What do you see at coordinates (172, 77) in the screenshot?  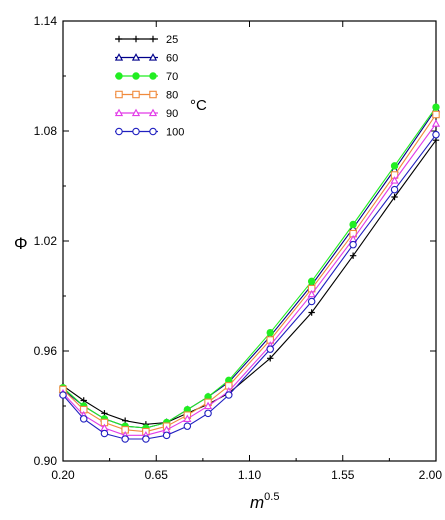 I see `legend-label: 70` at bounding box center [172, 77].